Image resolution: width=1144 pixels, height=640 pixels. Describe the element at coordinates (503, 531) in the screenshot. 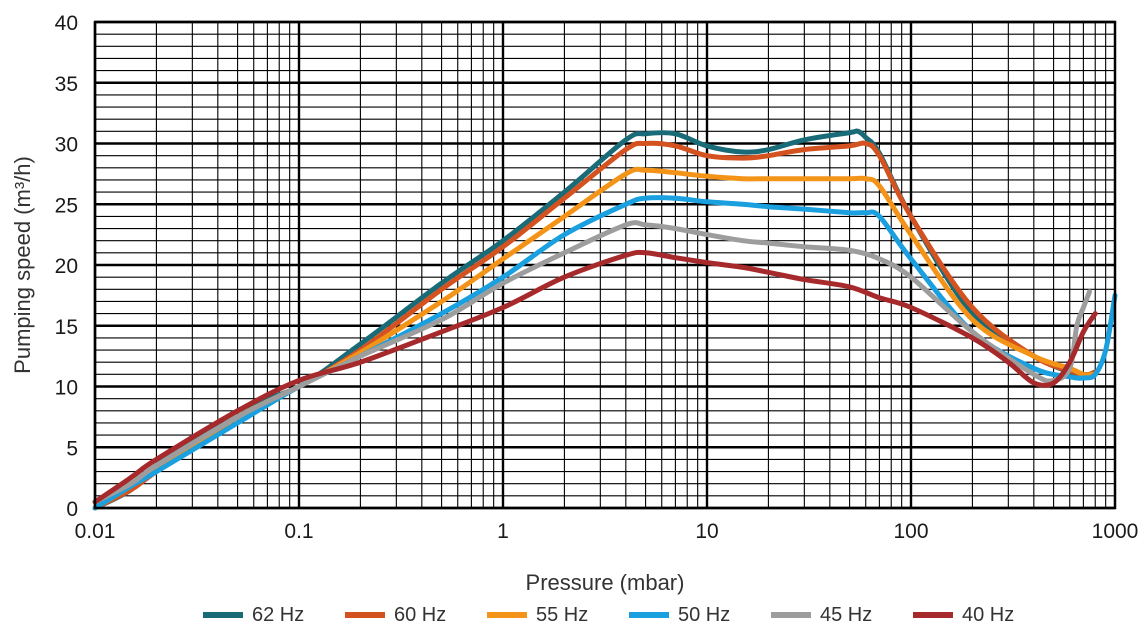

I see `x-tick-label: 1` at that location.